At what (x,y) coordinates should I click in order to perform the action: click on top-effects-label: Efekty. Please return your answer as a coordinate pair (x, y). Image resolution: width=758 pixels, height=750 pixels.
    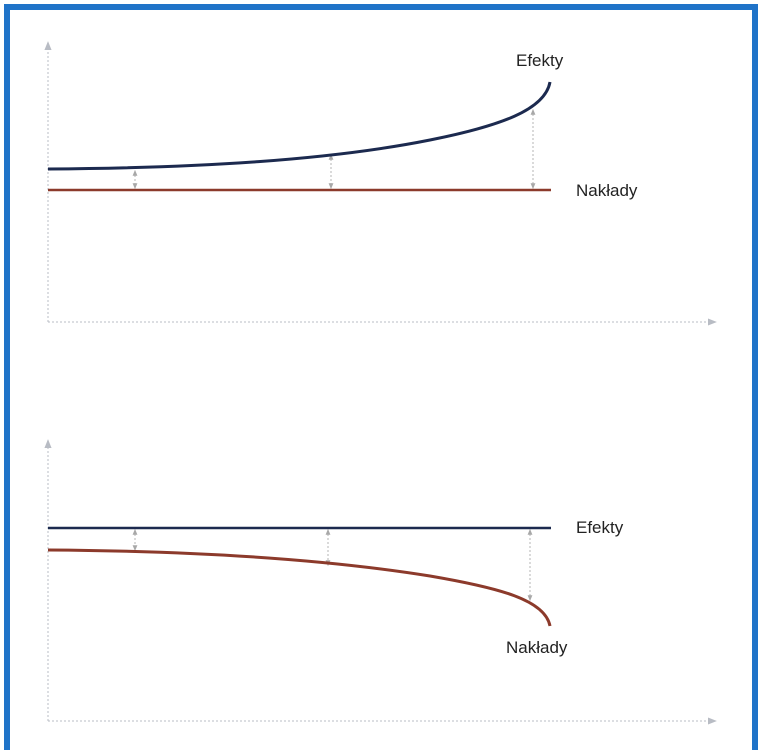
    Looking at the image, I should click on (540, 60).